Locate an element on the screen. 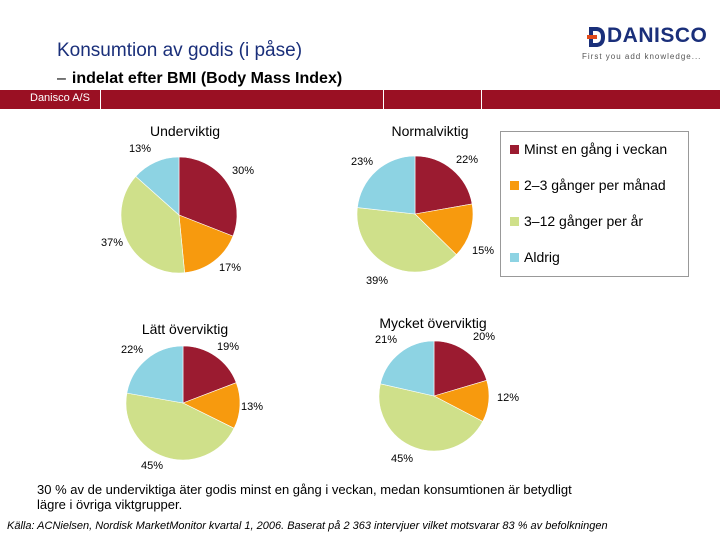  legend-label: Aldrig is located at coordinates (542, 257).